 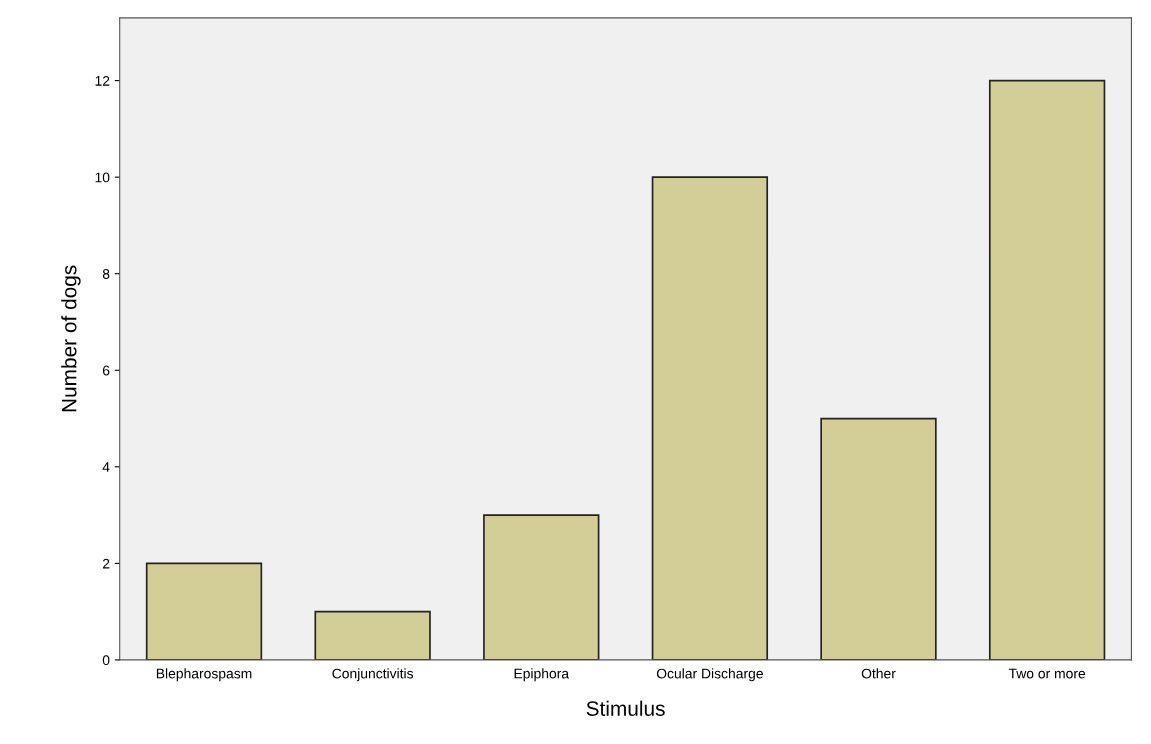 I want to click on y-tick-label: 12, so click(x=102, y=80).